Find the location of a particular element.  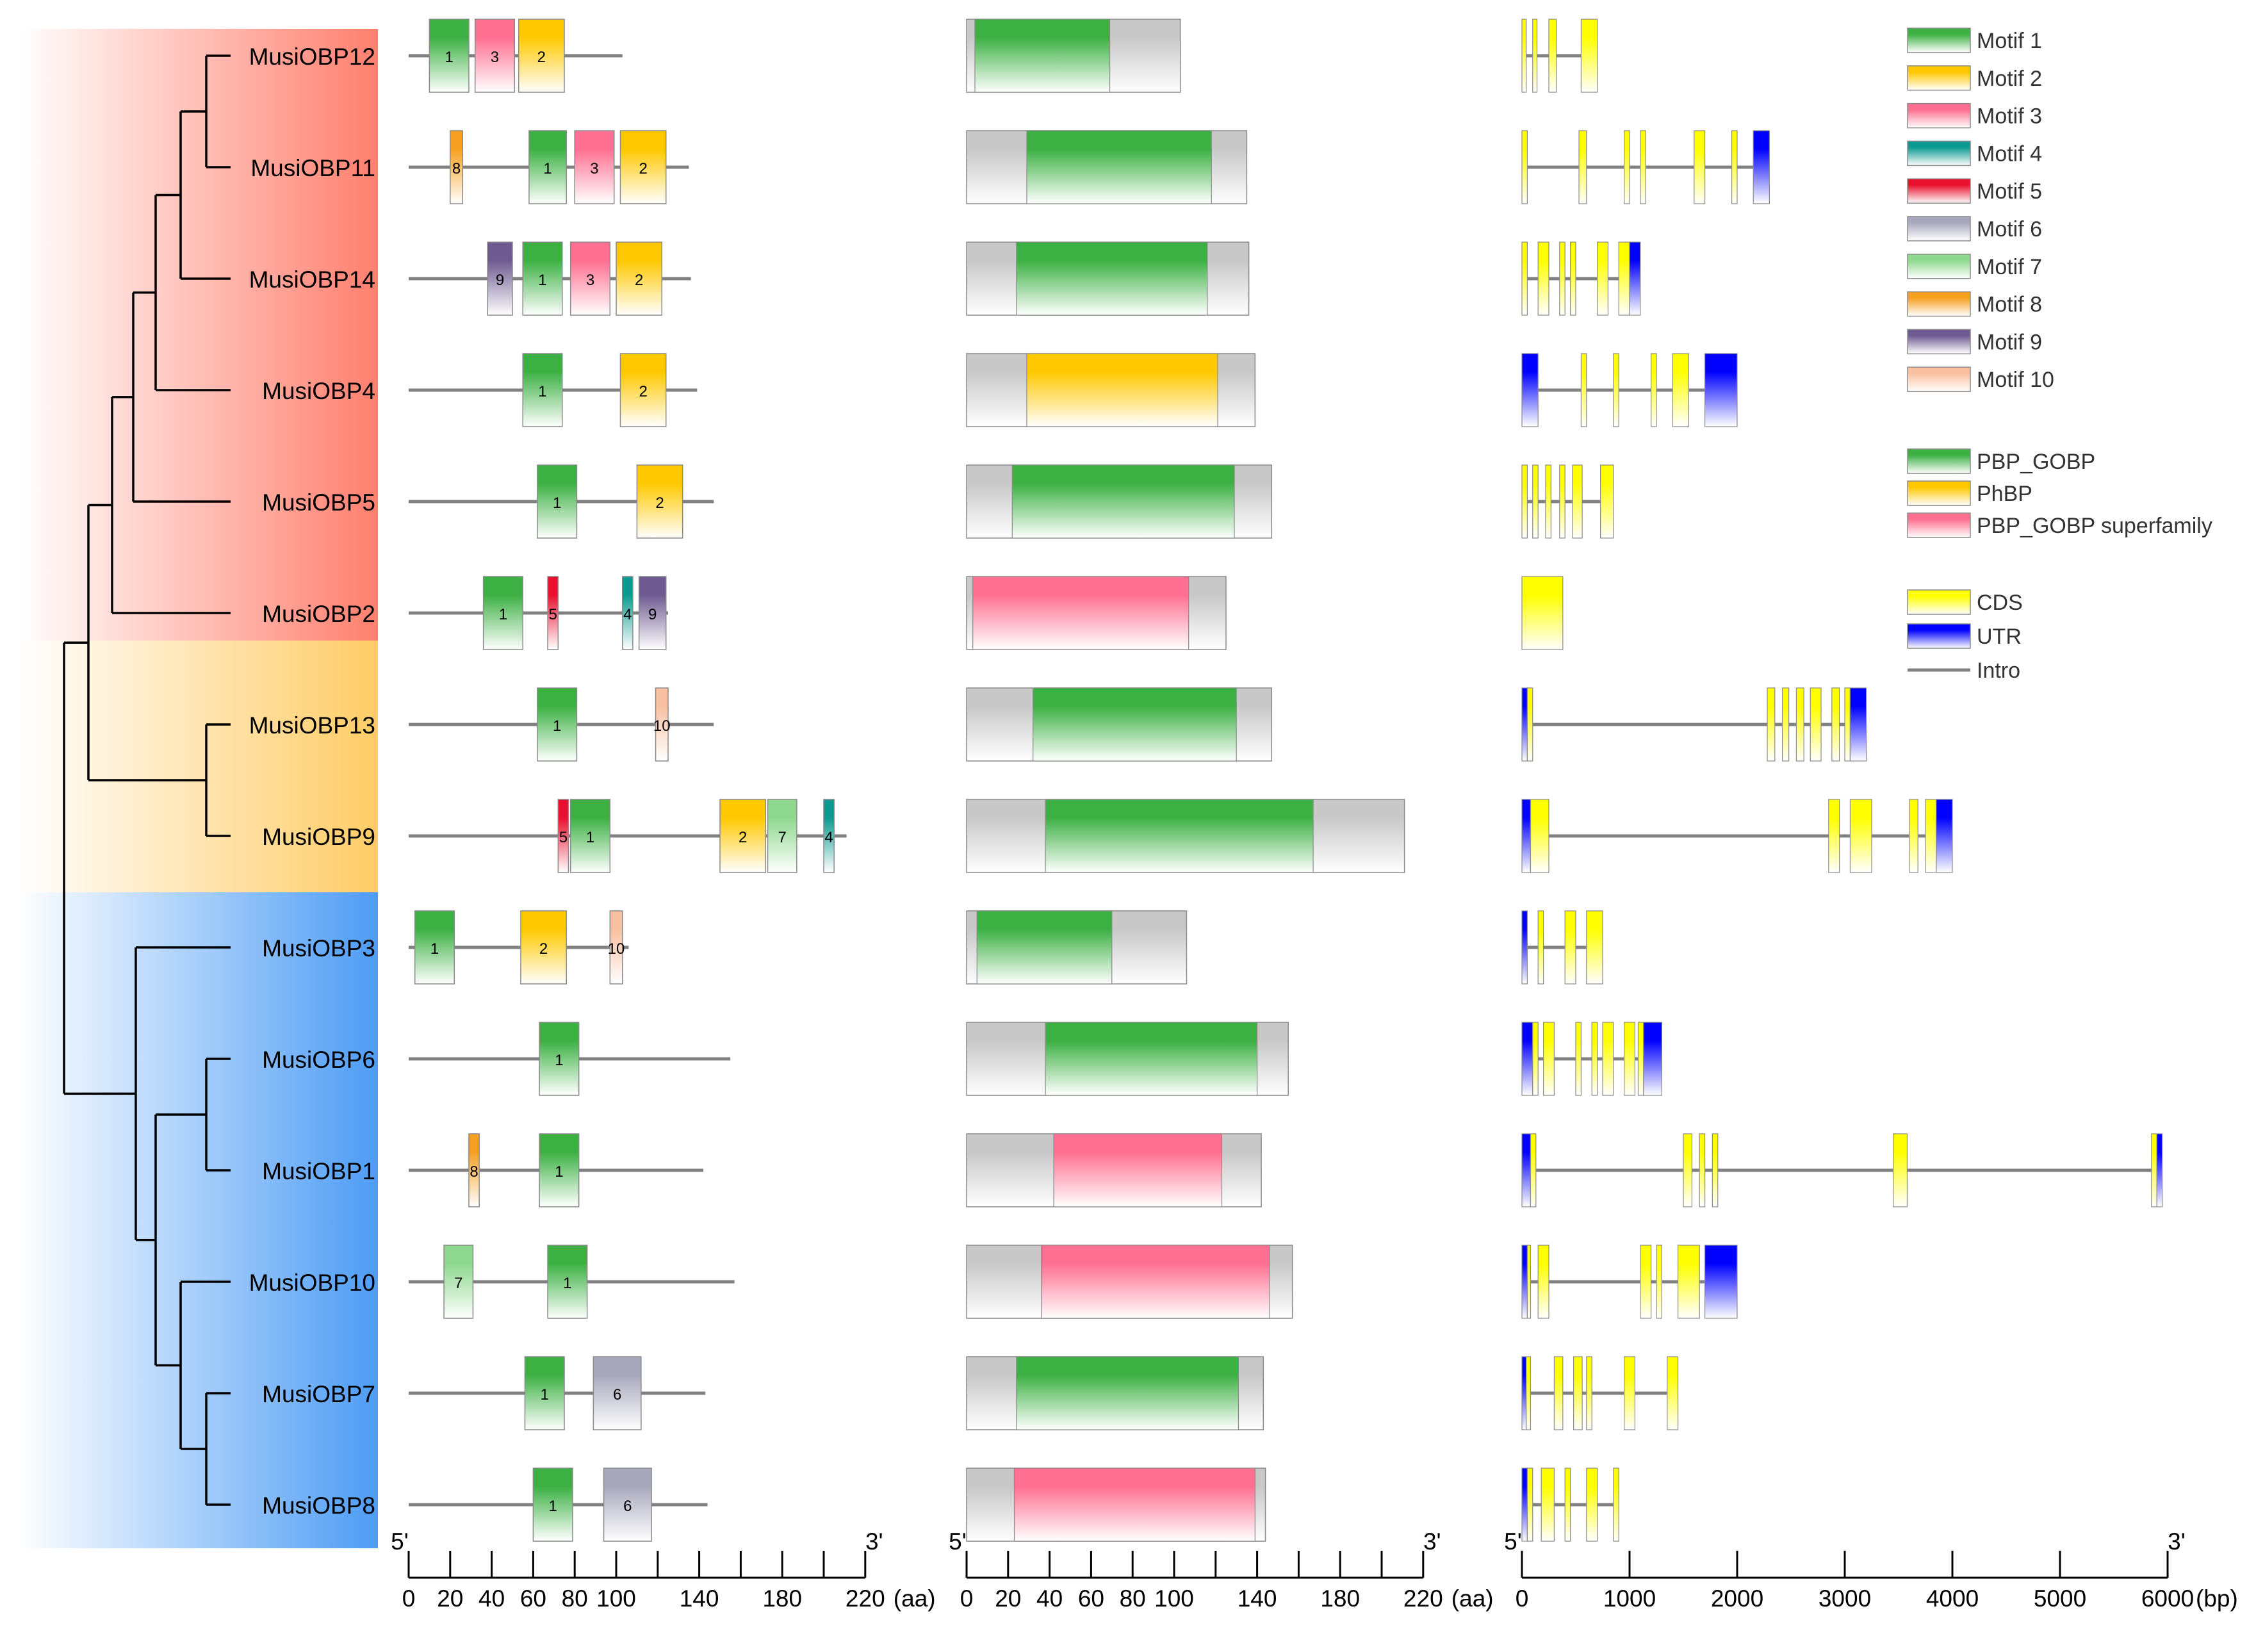

motif-number: 9 is located at coordinates (500, 280).